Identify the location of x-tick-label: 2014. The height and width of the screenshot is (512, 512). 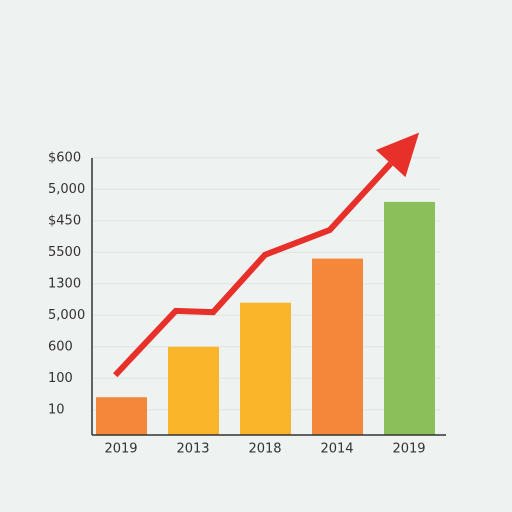
(336, 449).